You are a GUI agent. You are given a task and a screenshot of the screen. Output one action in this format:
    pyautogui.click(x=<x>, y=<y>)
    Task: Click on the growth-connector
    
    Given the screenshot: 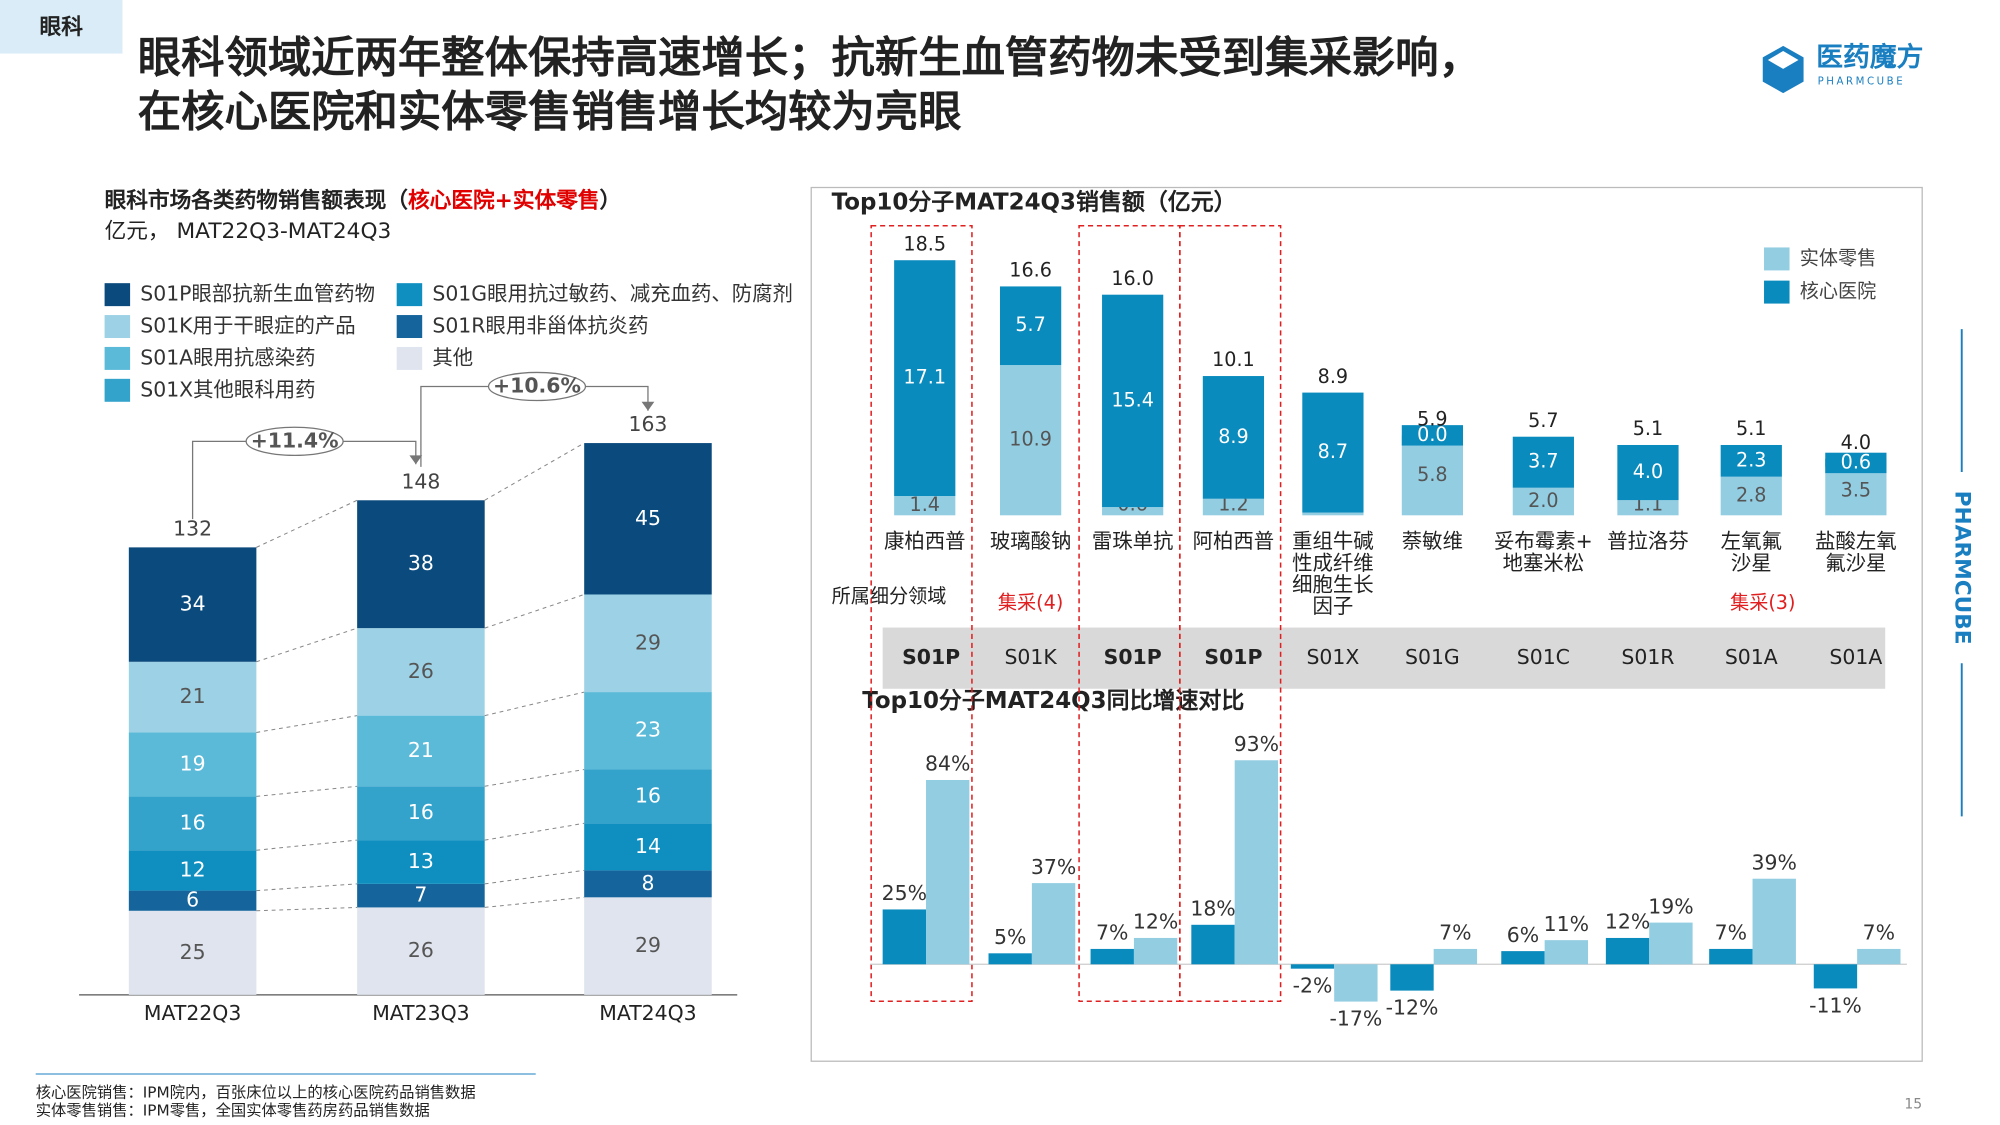 What is the action you would take?
    pyautogui.click(x=380, y=452)
    